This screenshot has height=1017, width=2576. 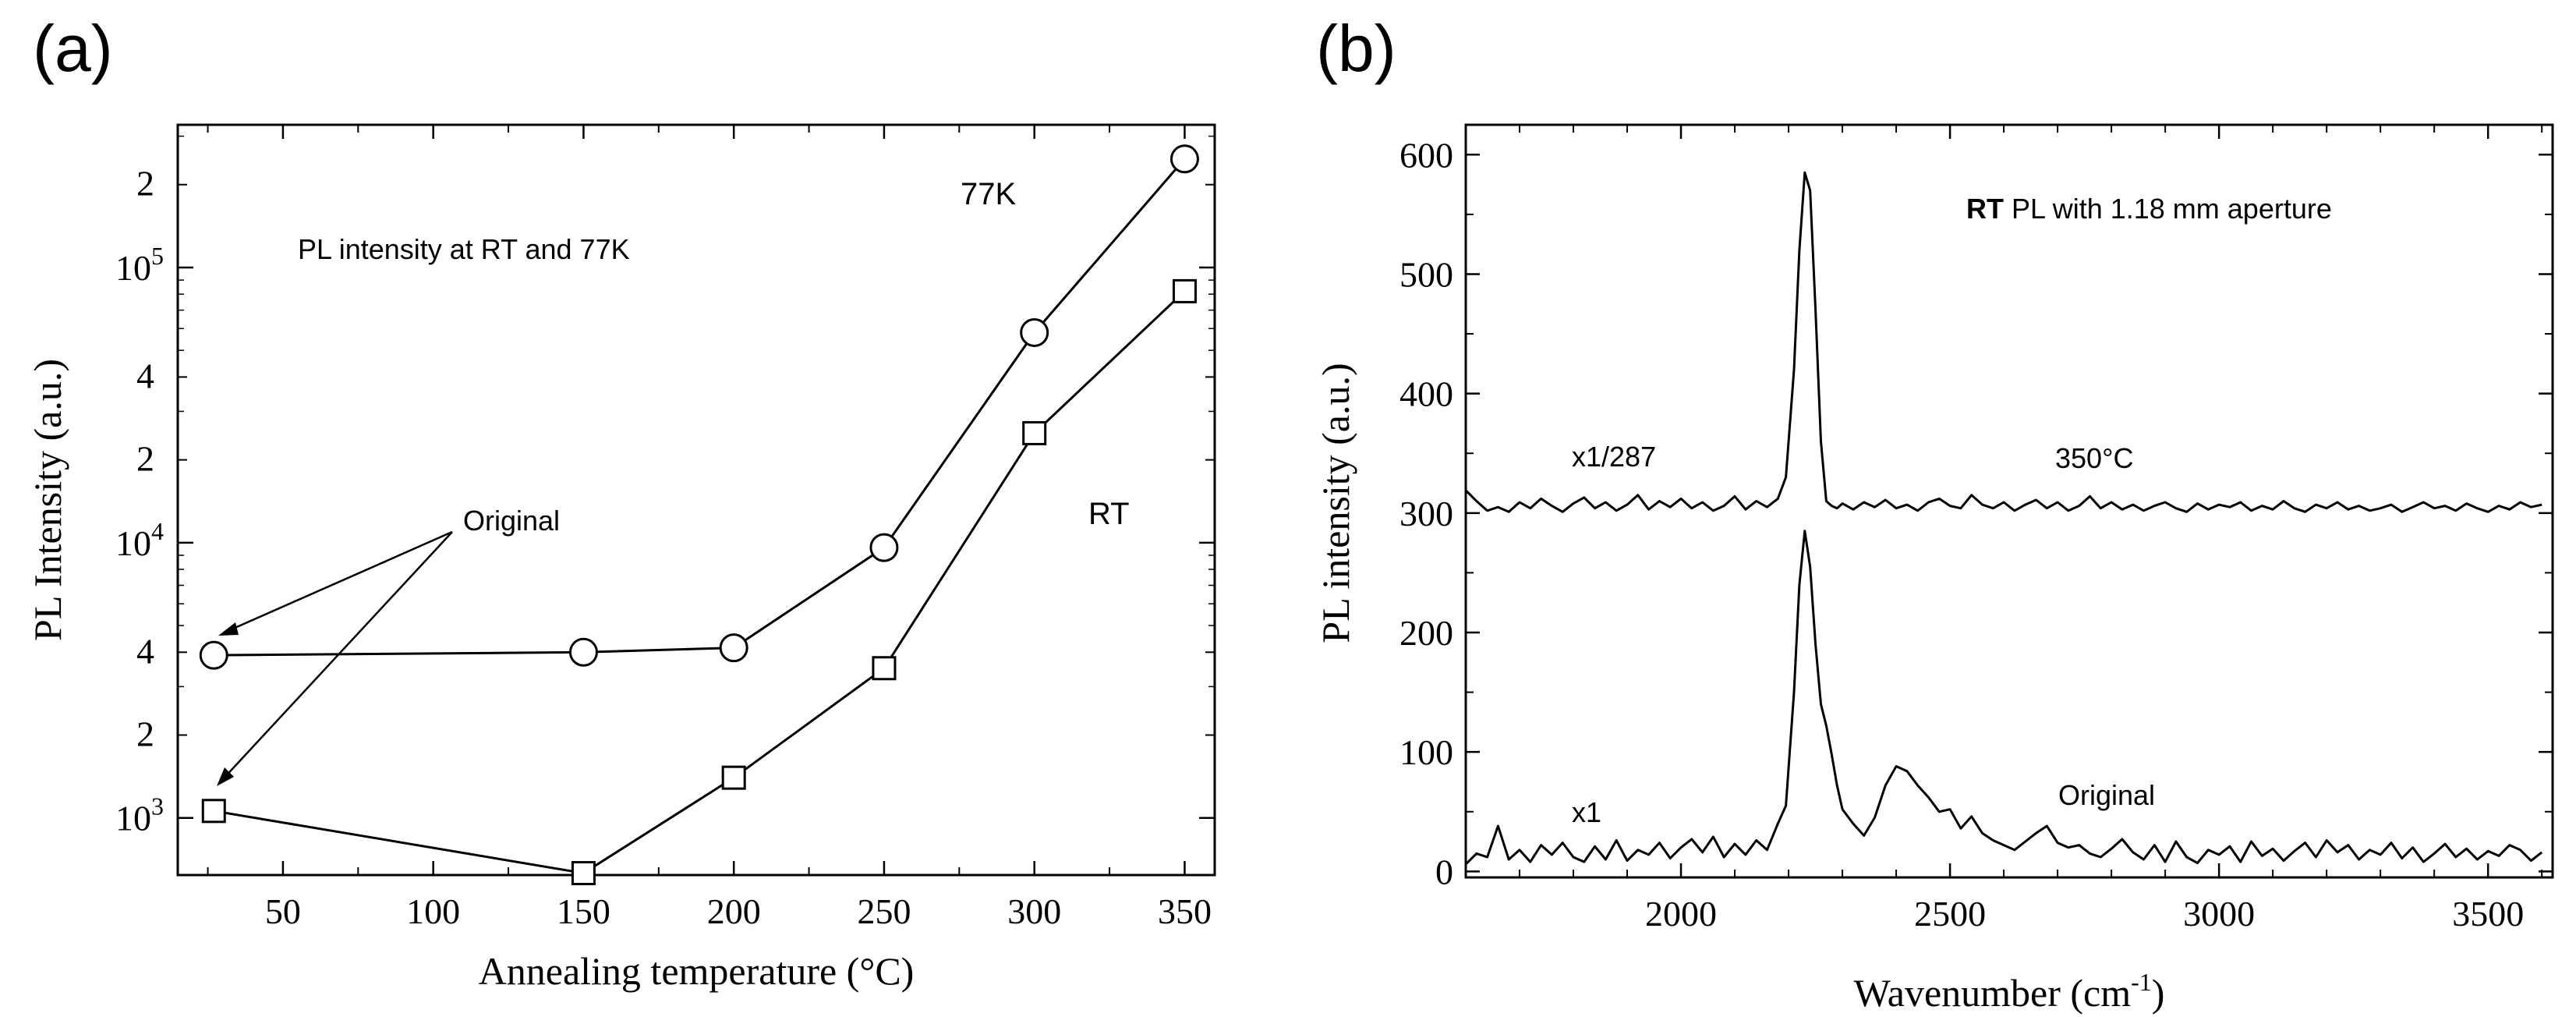 I want to click on chart-a-xtick-label: 200, so click(x=734, y=911).